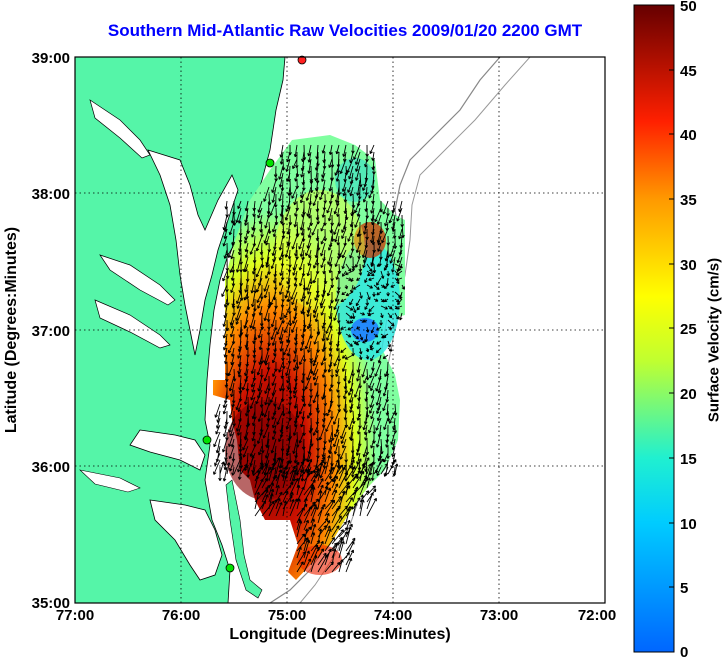  What do you see at coordinates (654, 328) in the screenshot?
I see `colorbar` at bounding box center [654, 328].